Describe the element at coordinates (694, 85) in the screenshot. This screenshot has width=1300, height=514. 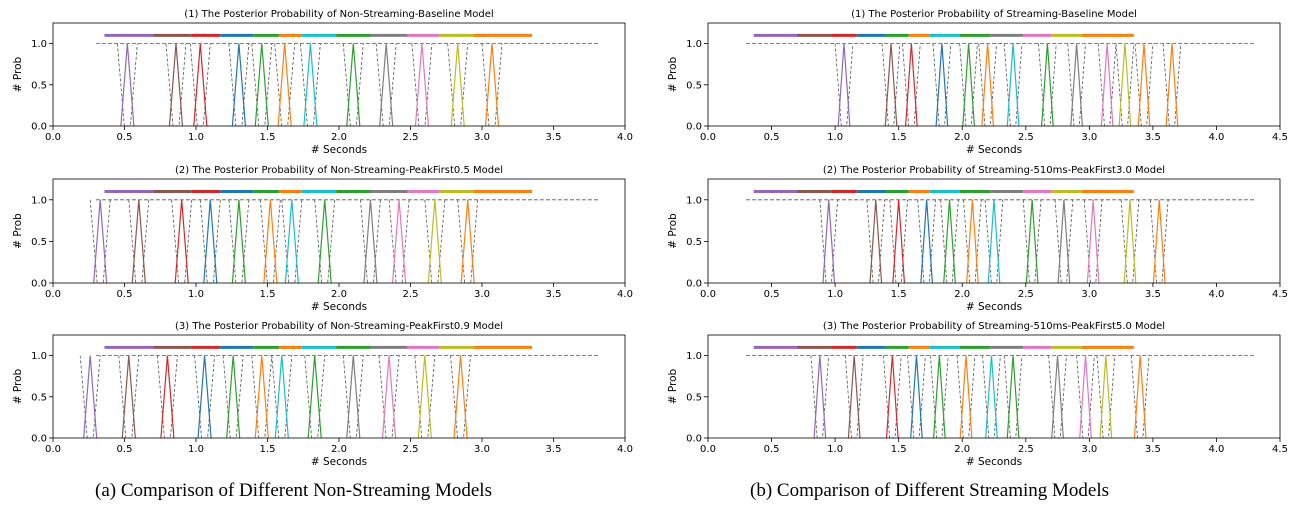
I see `y-tick-label: 0.5` at that location.